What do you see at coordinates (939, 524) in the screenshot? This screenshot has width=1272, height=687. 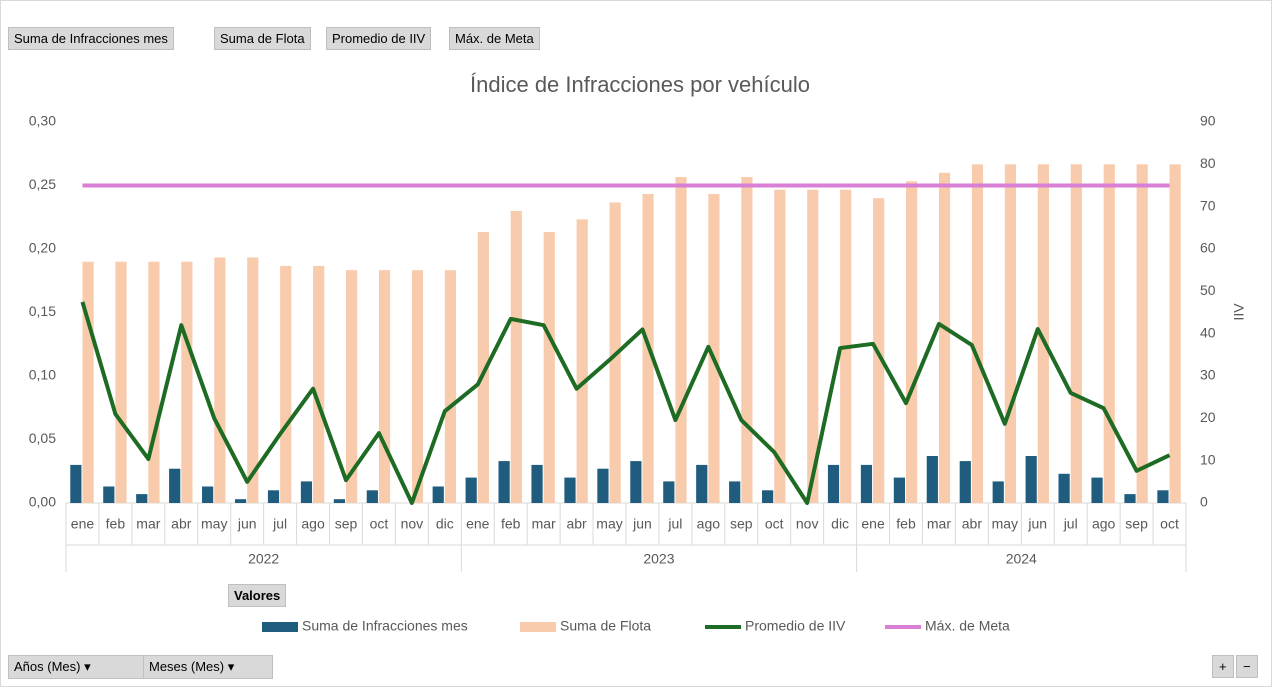 I see `x-tick-label: mar` at bounding box center [939, 524].